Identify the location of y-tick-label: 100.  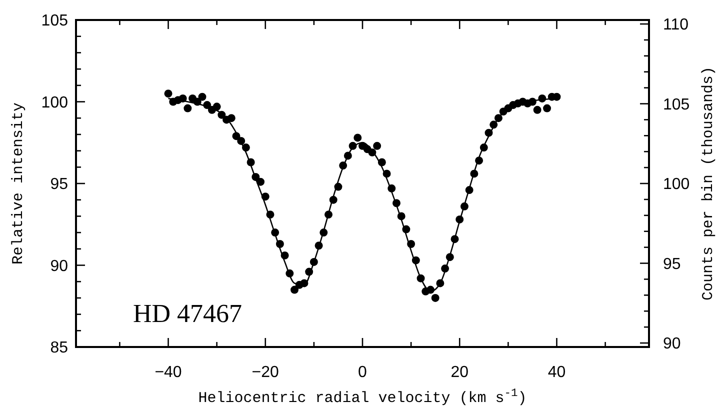
(54, 103).